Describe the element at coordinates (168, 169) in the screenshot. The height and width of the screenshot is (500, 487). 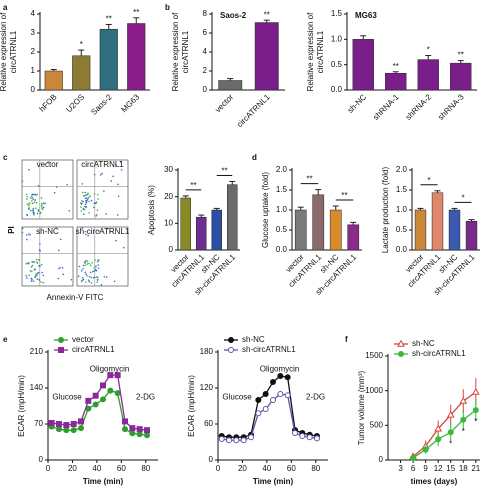
I see `y-tick-label: 30` at that location.